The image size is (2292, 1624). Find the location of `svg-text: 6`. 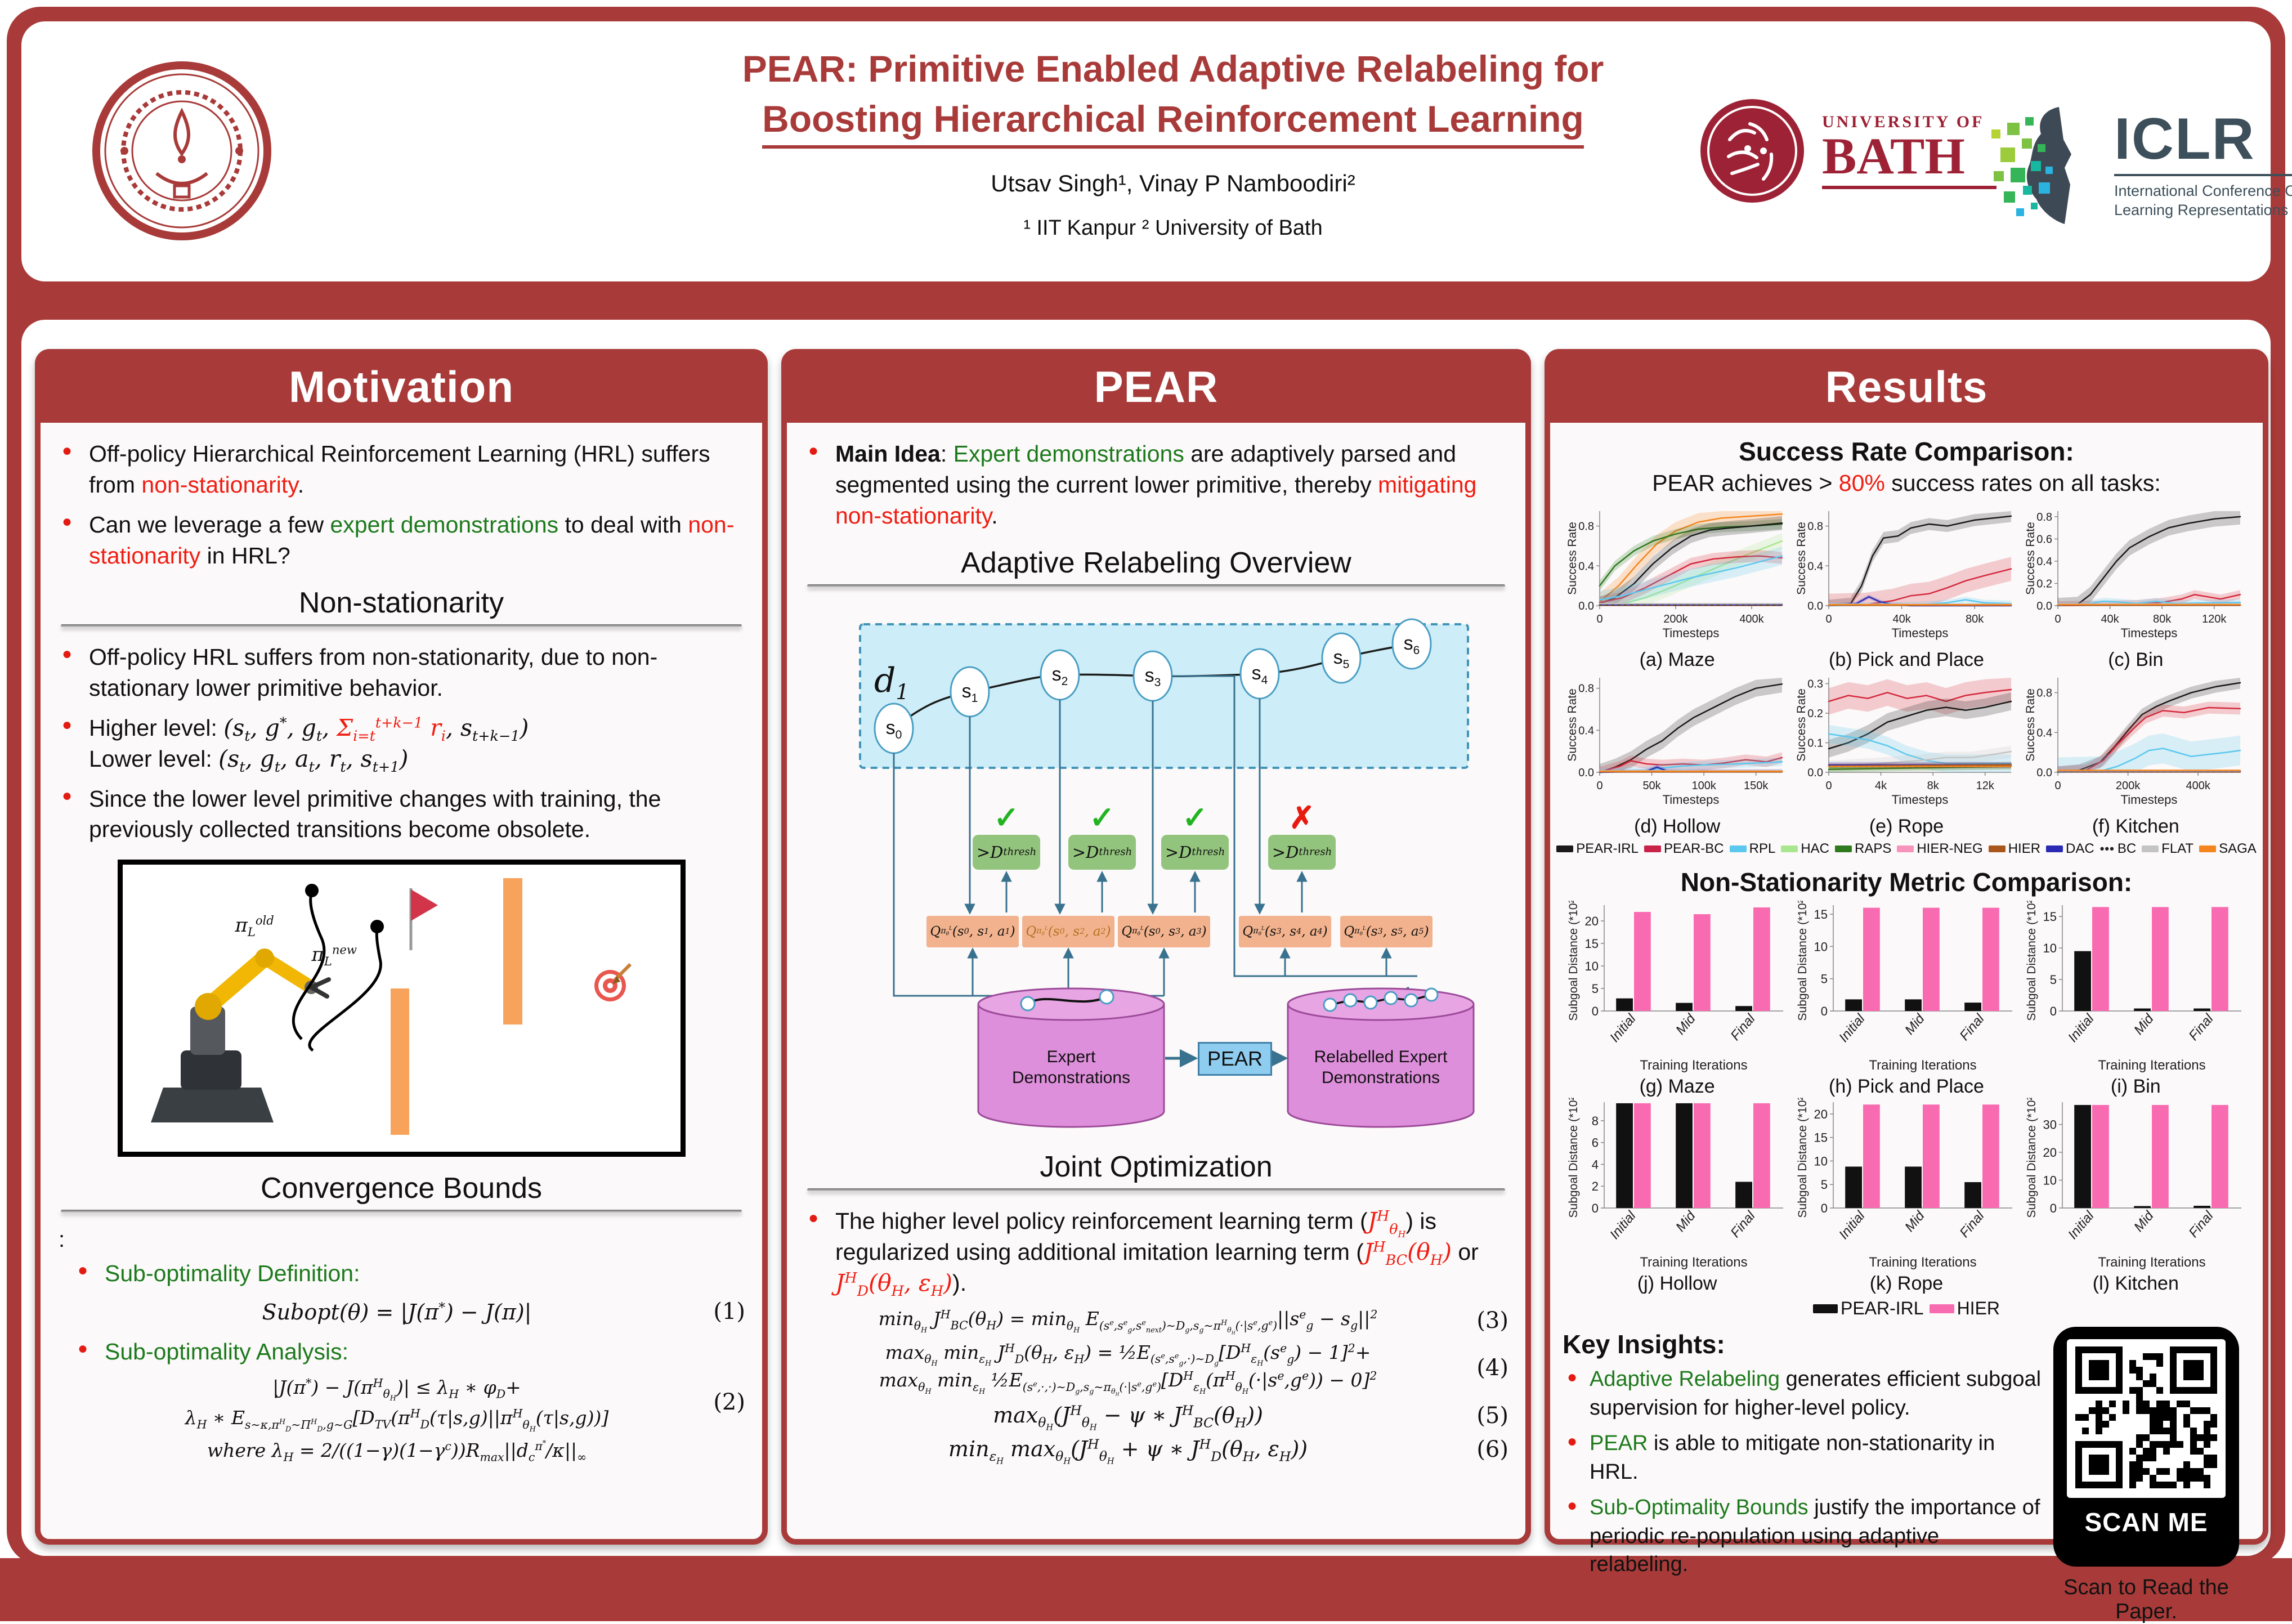

svg-text: 6 is located at coordinates (1594, 1143).